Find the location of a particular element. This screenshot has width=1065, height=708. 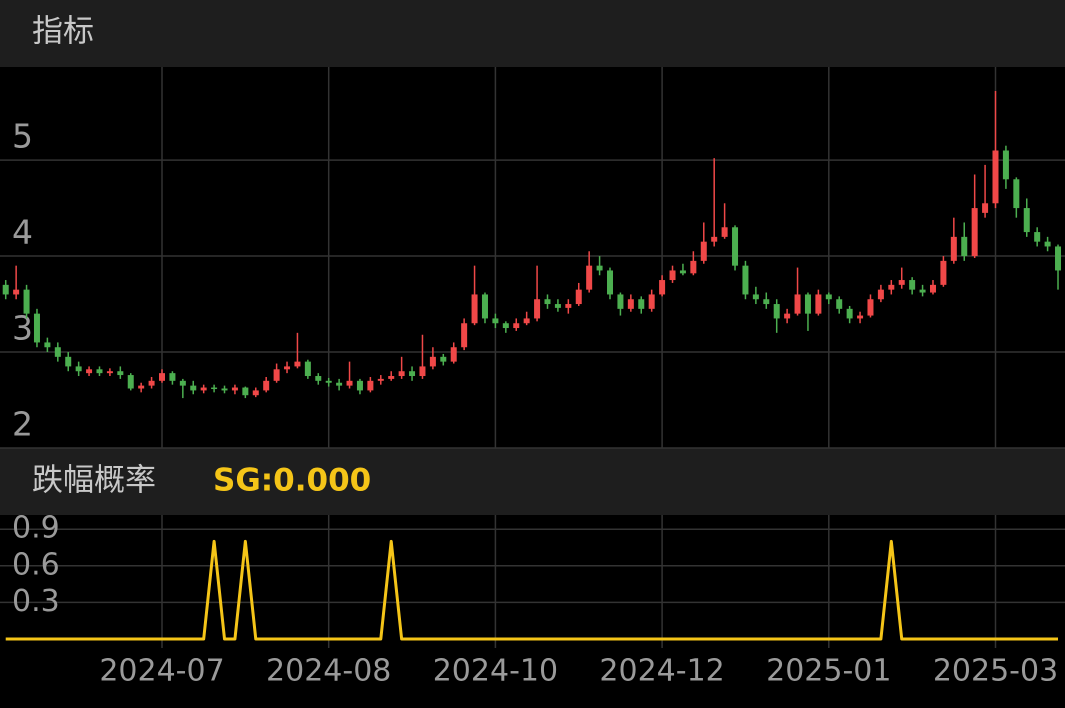

indicator-value: SG:0.000 is located at coordinates (292, 481).